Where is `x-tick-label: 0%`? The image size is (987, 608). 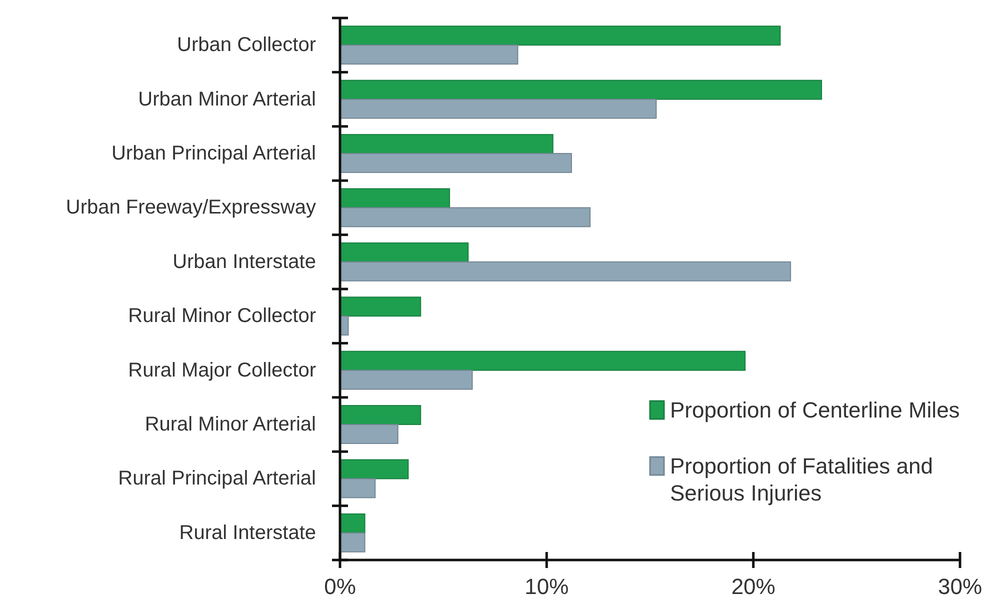
x-tick-label: 0% is located at coordinates (340, 586).